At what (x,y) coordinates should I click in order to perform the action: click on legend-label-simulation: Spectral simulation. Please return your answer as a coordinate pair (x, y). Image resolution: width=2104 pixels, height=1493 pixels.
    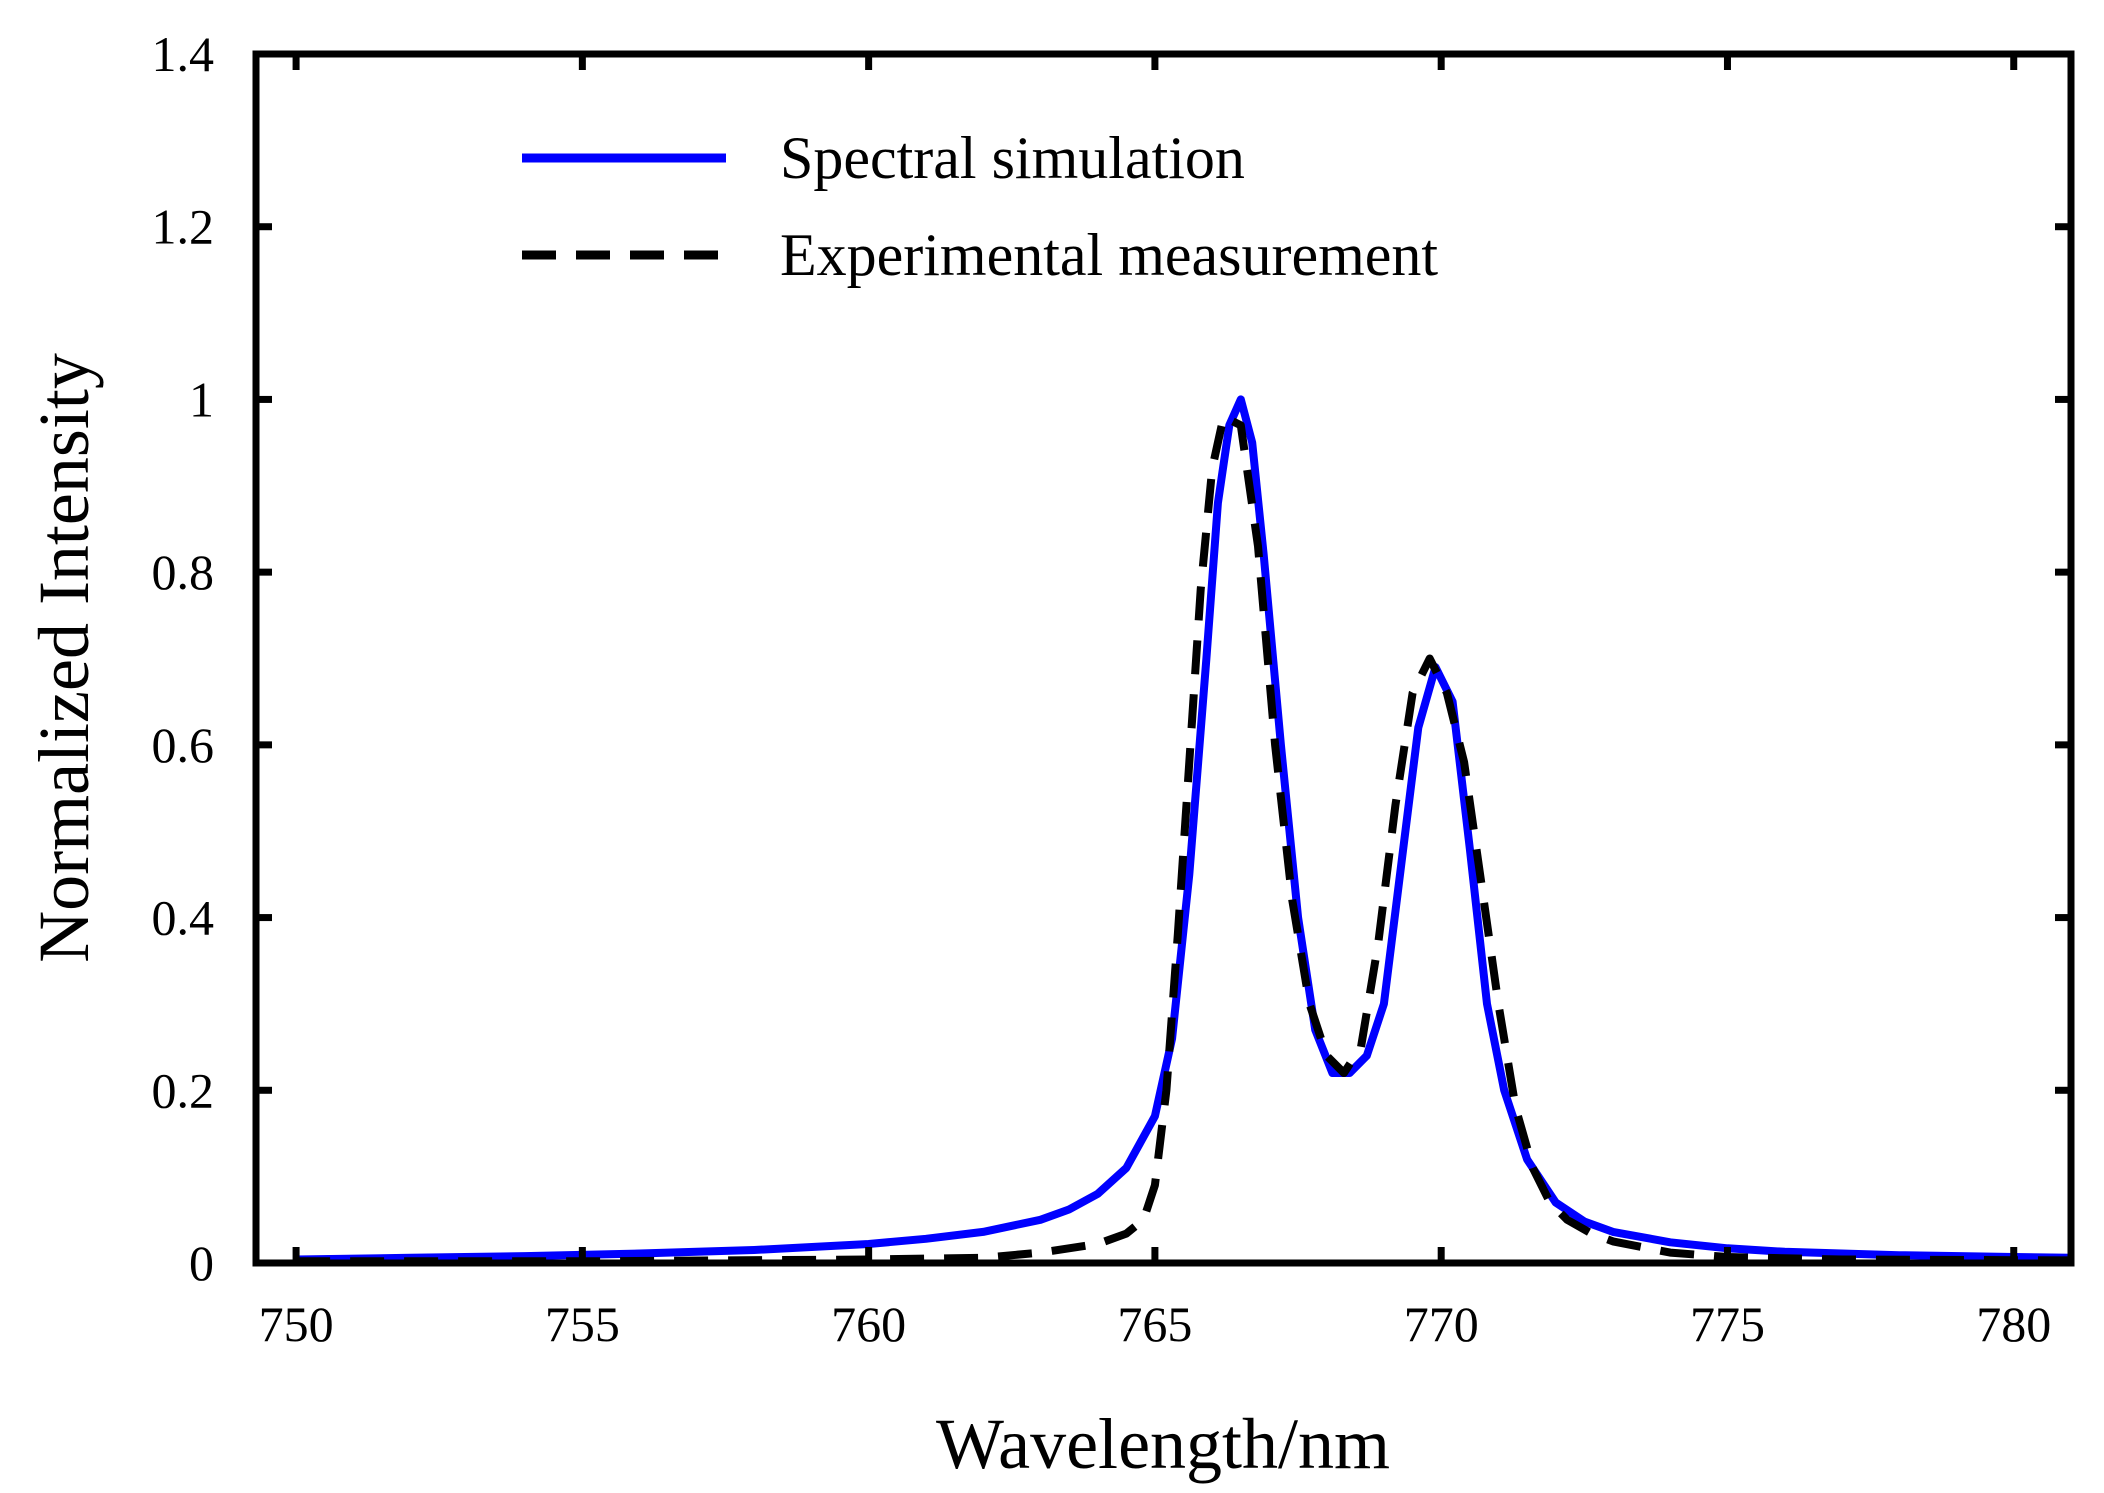
    Looking at the image, I should click on (1012, 158).